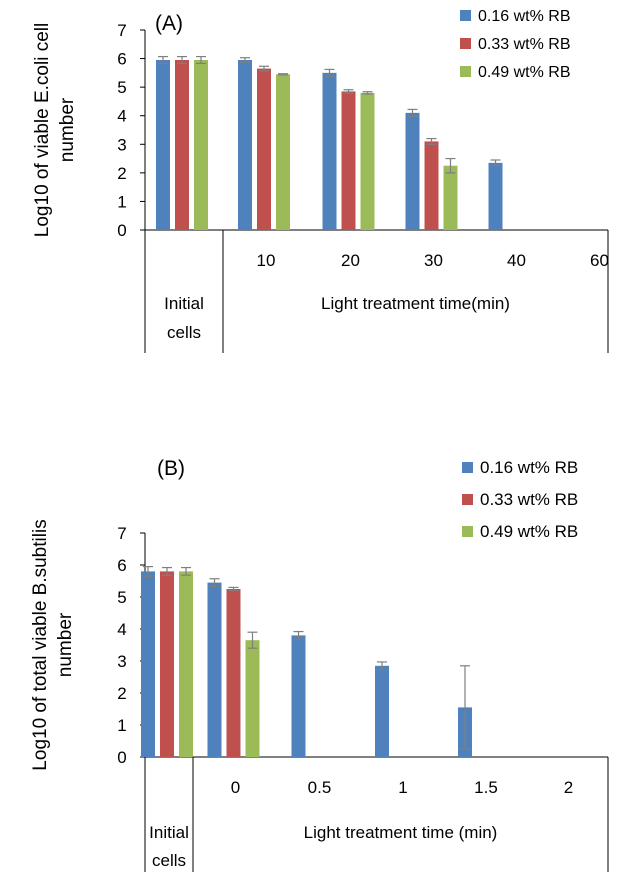  I want to click on x-tick-label: 1.5, so click(486, 787).